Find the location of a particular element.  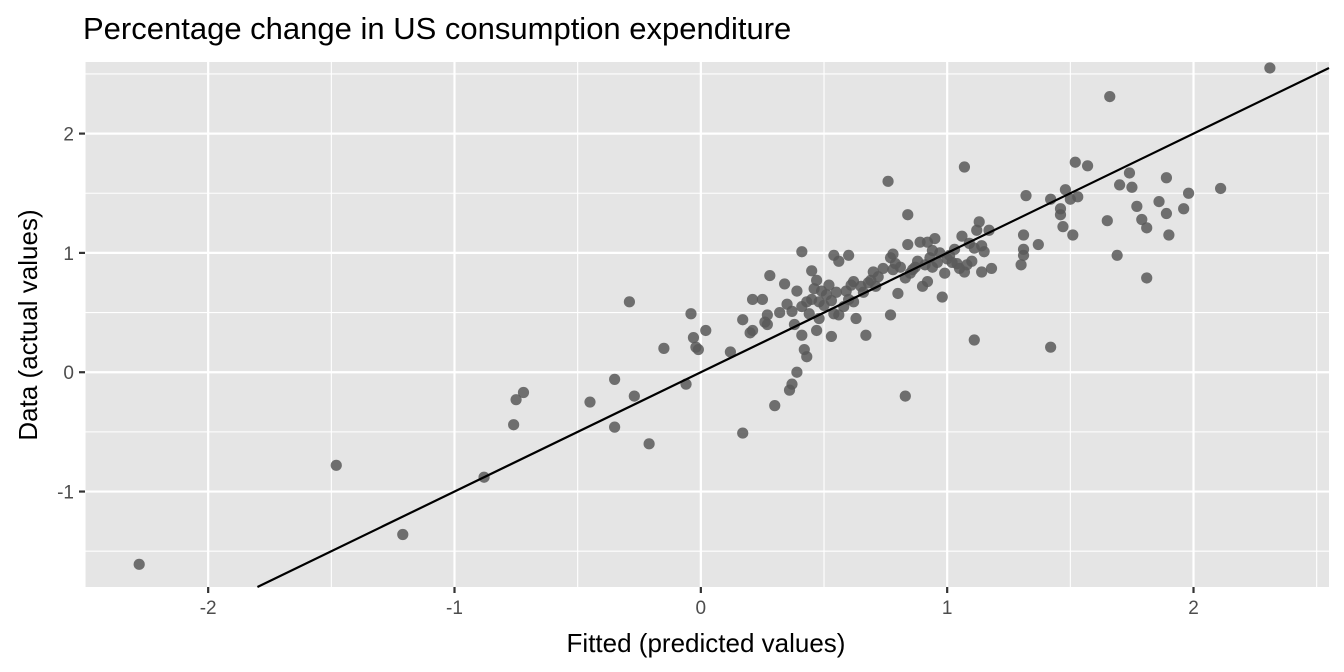

y-axis-label: Data (actual values) is located at coordinates (28, 324).